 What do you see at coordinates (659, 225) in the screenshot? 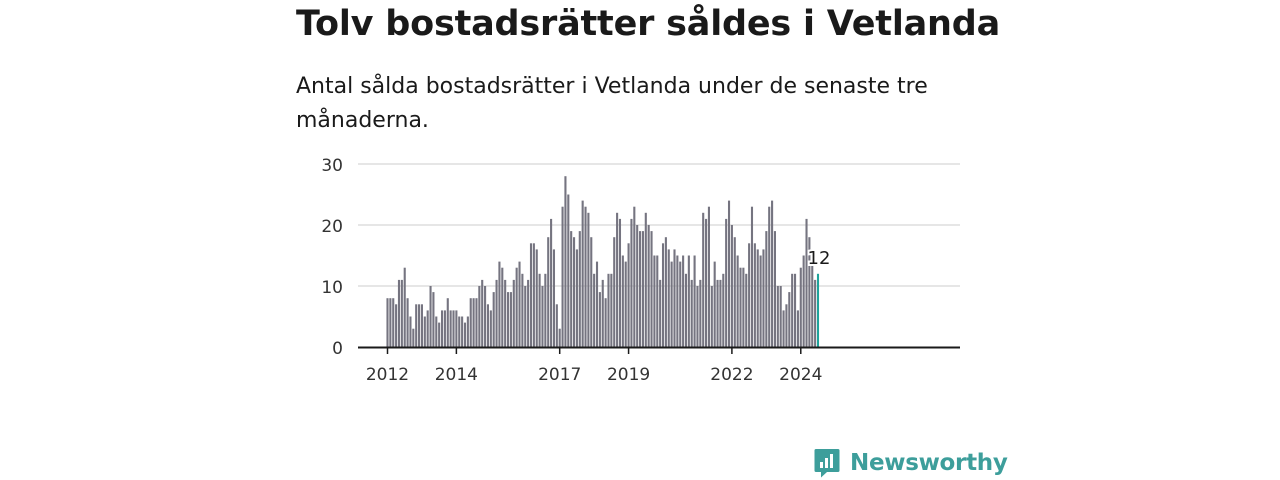
I see `grid-lines` at bounding box center [659, 225].